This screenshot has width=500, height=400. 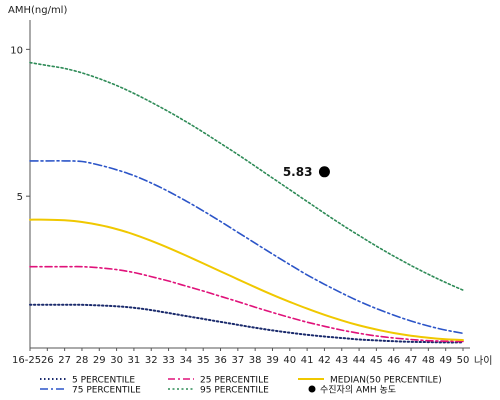 I want to click on patient-amh-value: 5.83, so click(x=298, y=172).